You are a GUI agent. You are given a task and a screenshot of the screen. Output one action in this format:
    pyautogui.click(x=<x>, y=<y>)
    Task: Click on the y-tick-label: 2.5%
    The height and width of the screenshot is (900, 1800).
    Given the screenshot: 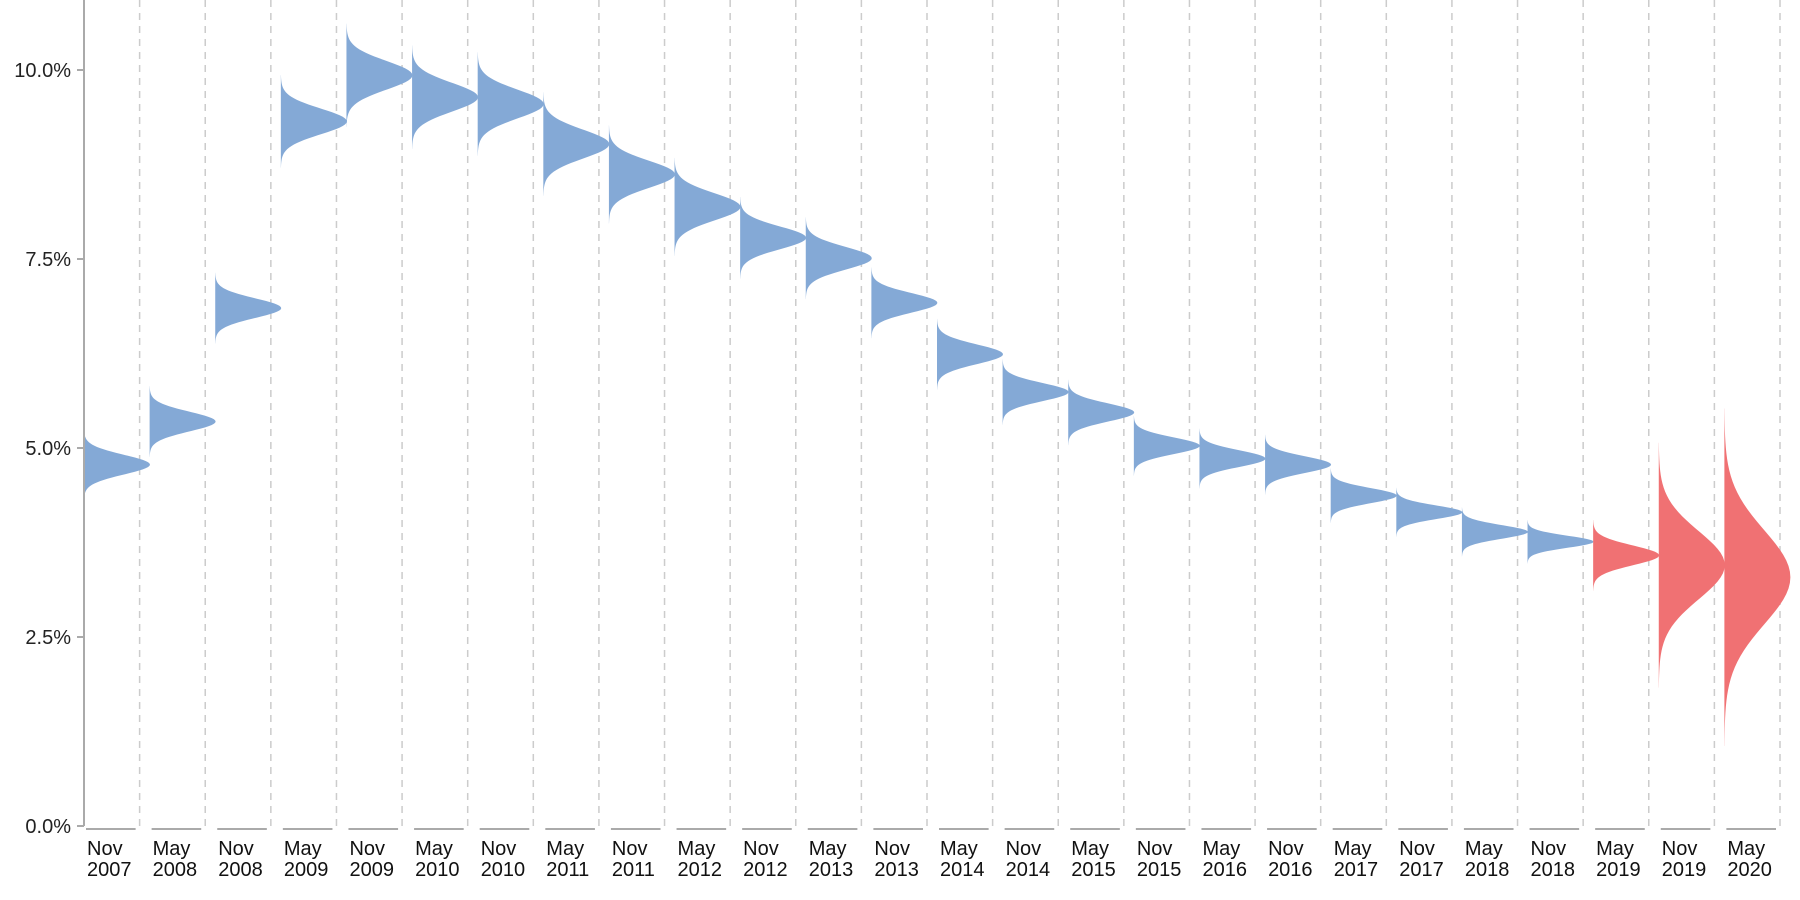 What is the action you would take?
    pyautogui.click(x=48, y=638)
    